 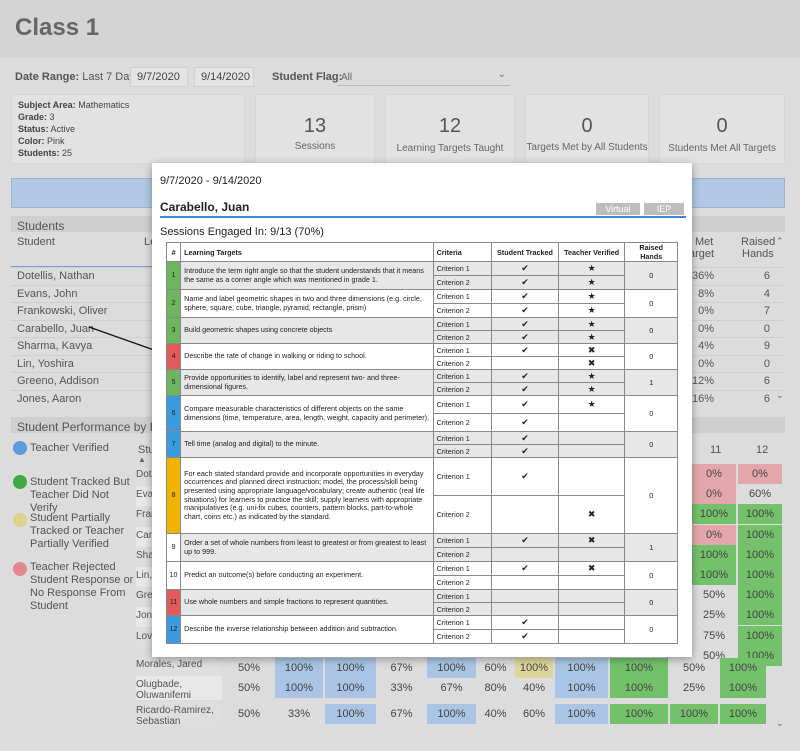 I want to click on student-row-name: Lin, Yoshira, so click(x=45, y=363).